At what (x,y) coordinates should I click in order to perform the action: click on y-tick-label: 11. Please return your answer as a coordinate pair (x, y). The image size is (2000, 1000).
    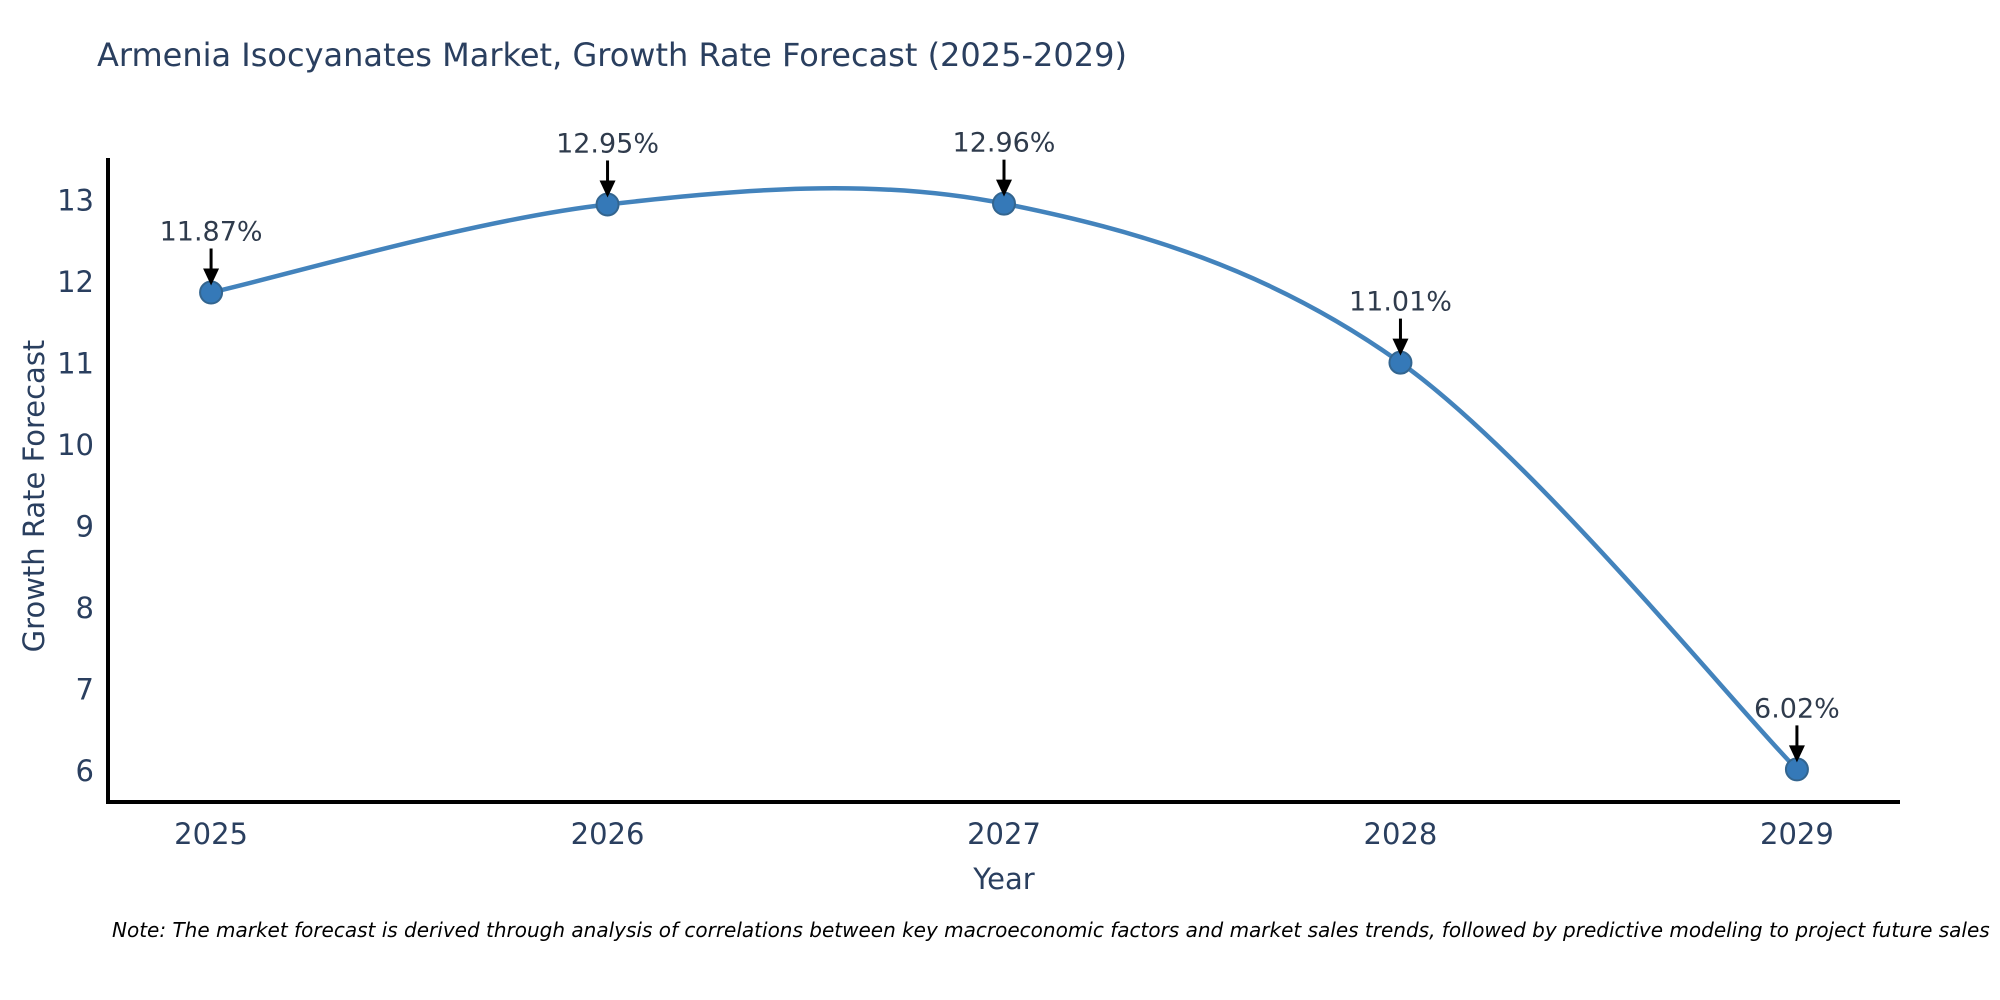
    Looking at the image, I should click on (75, 363).